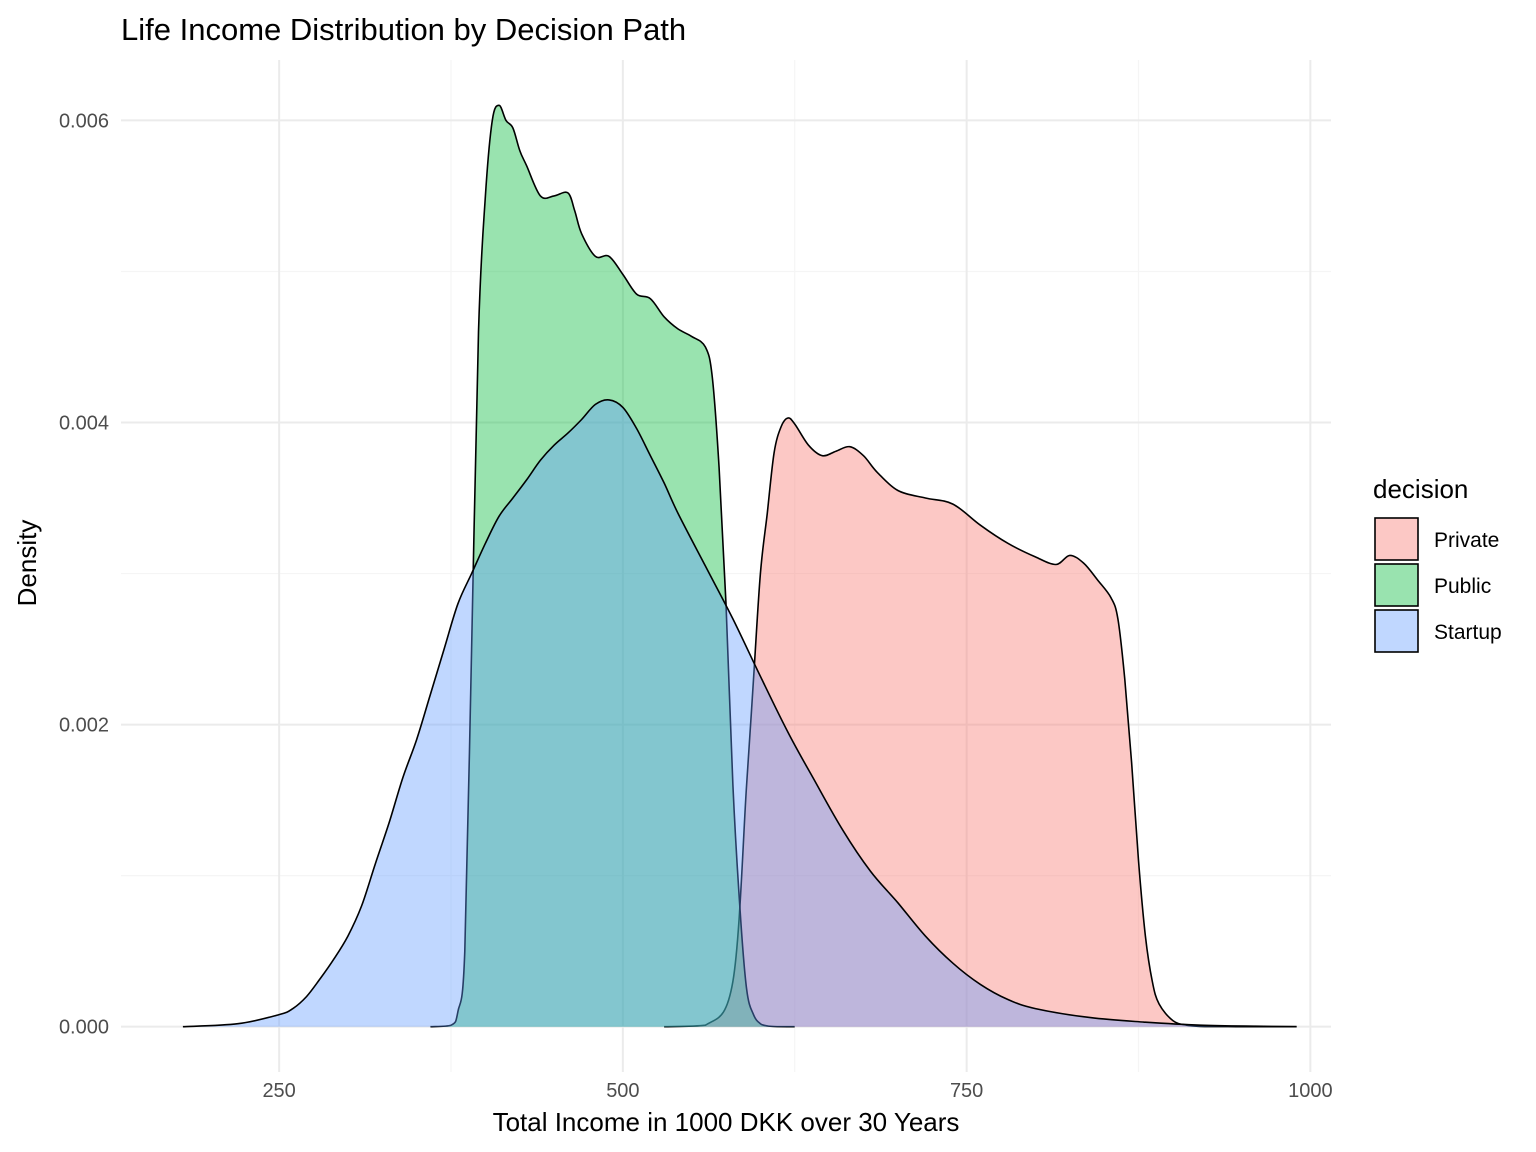  Describe the element at coordinates (84, 1028) in the screenshot. I see `y-tick-label: 0.000` at that location.